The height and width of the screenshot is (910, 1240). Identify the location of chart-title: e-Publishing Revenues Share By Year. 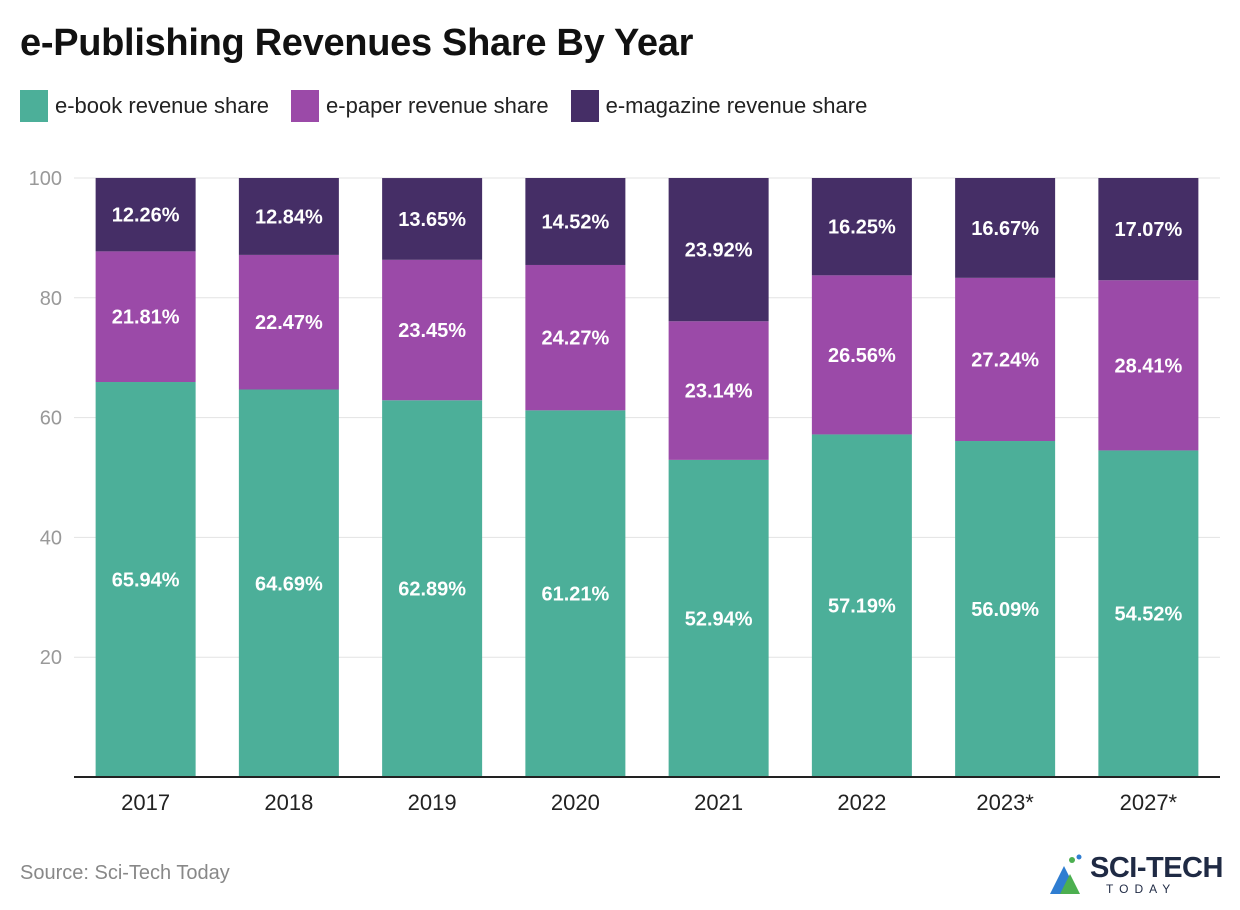
(357, 43).